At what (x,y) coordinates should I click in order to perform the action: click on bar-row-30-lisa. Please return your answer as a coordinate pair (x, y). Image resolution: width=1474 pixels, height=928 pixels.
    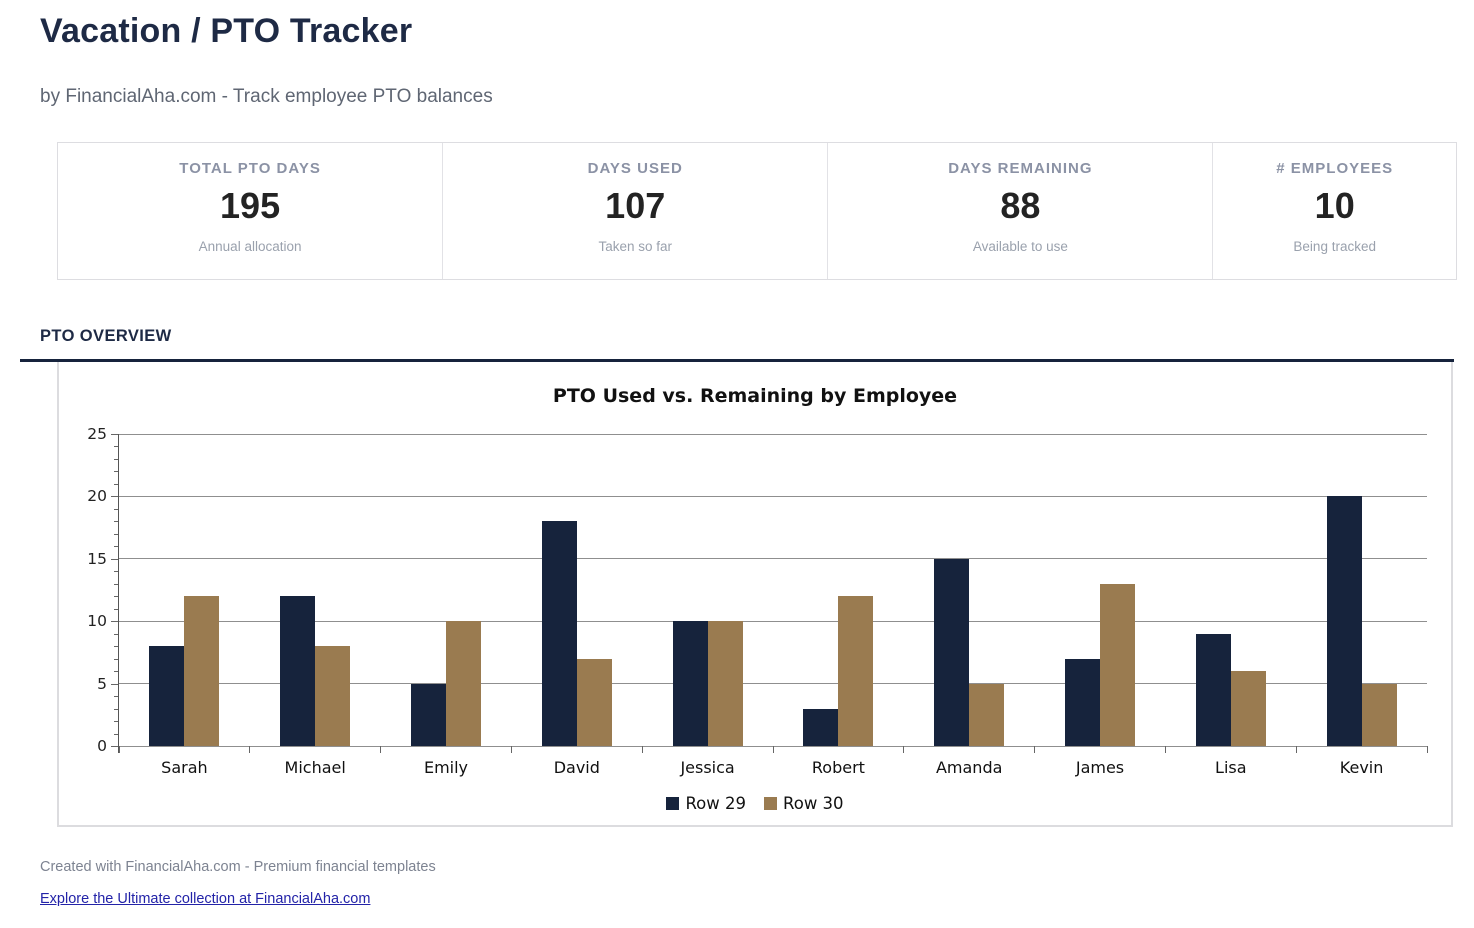
    Looking at the image, I should click on (1248, 708).